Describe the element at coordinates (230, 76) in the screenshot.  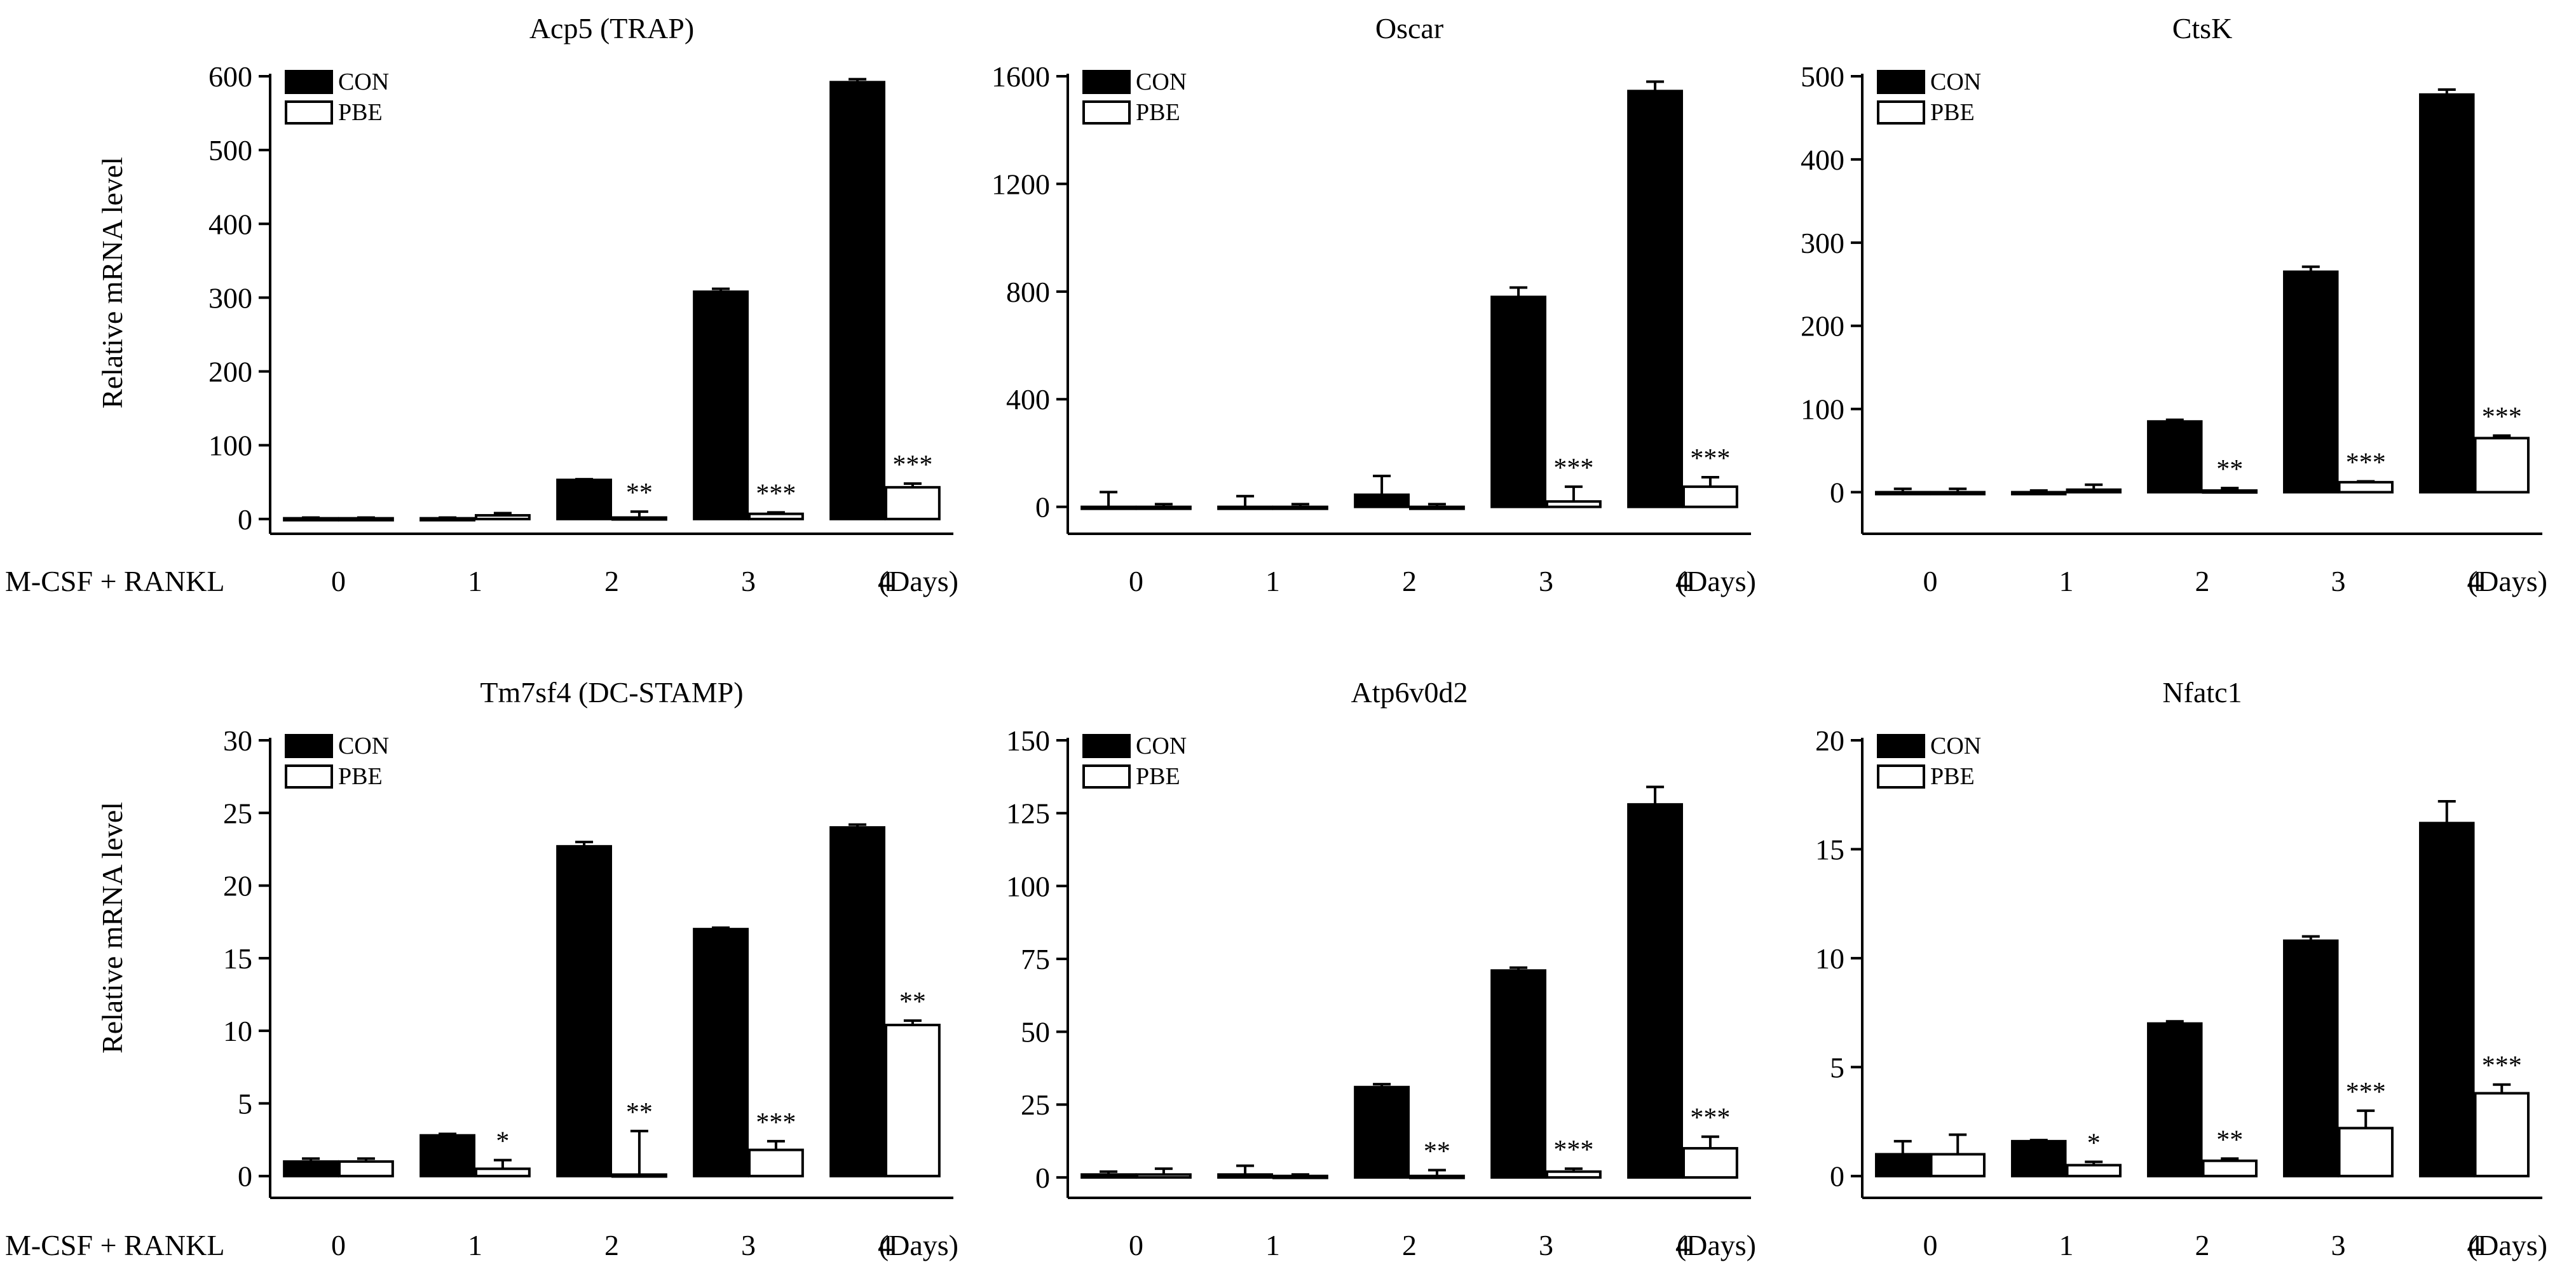
I see `y-tick-label: 600` at that location.